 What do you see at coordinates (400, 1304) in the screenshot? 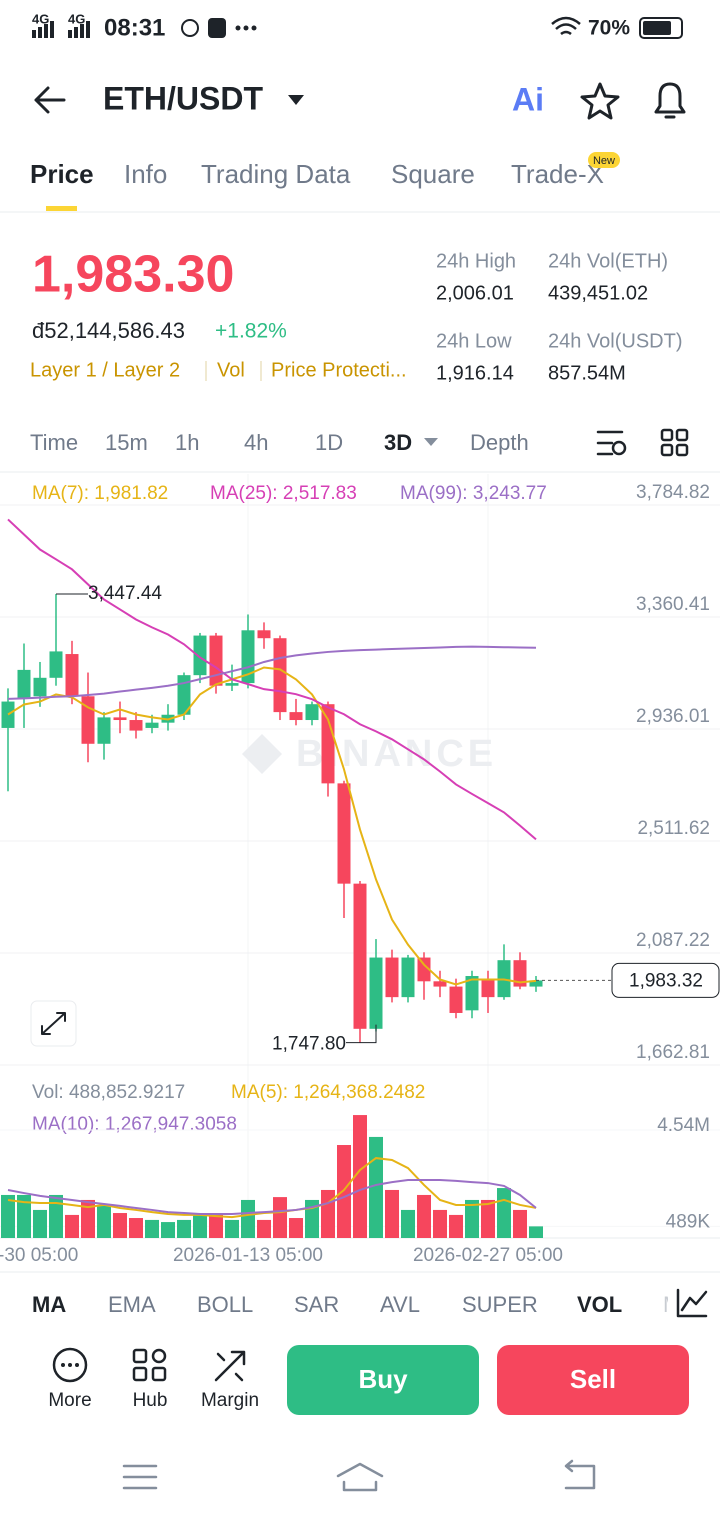
I see `indicator: AVL` at bounding box center [400, 1304].